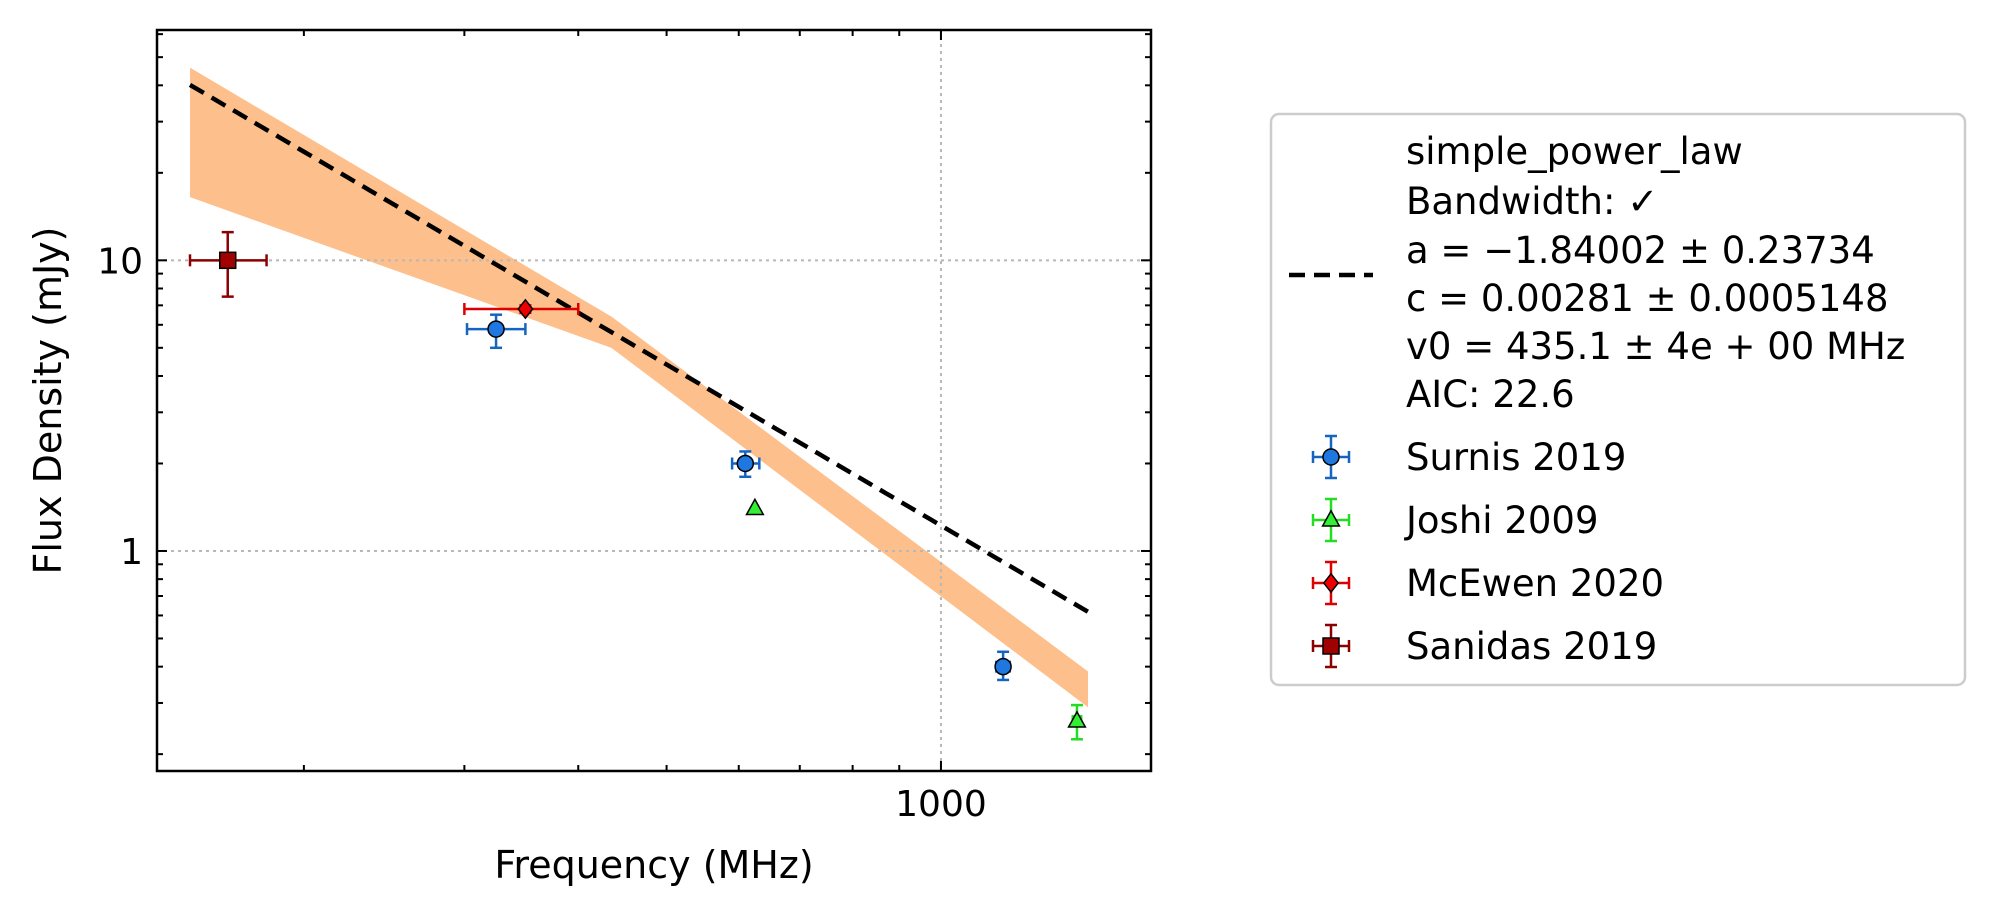 This screenshot has height=914, width=1989. Describe the element at coordinates (131, 552) in the screenshot. I see `y-tick-label: 1` at that location.